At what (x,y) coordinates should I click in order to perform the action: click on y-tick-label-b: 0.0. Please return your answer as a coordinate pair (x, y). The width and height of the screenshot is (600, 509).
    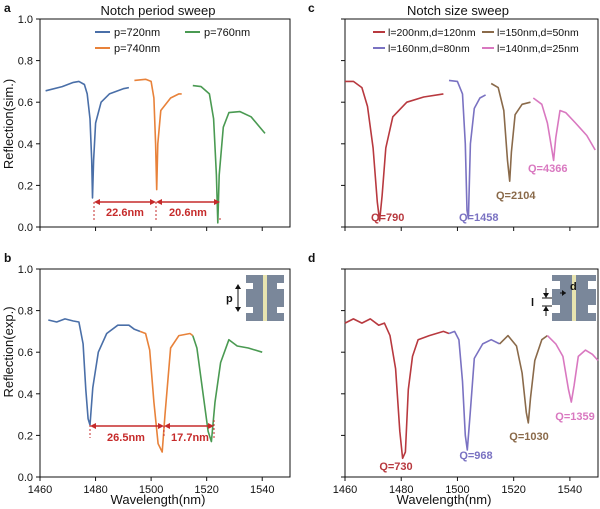
    Looking at the image, I should click on (25, 478).